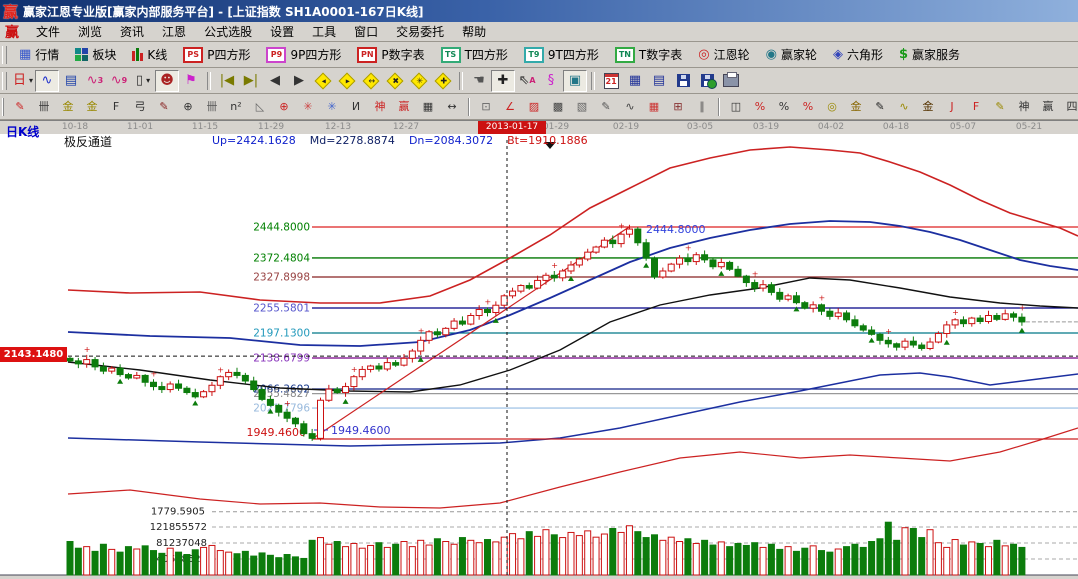 This screenshot has width=1078, height=579. I want to click on nav-prev-button: ◀, so click(275, 81).